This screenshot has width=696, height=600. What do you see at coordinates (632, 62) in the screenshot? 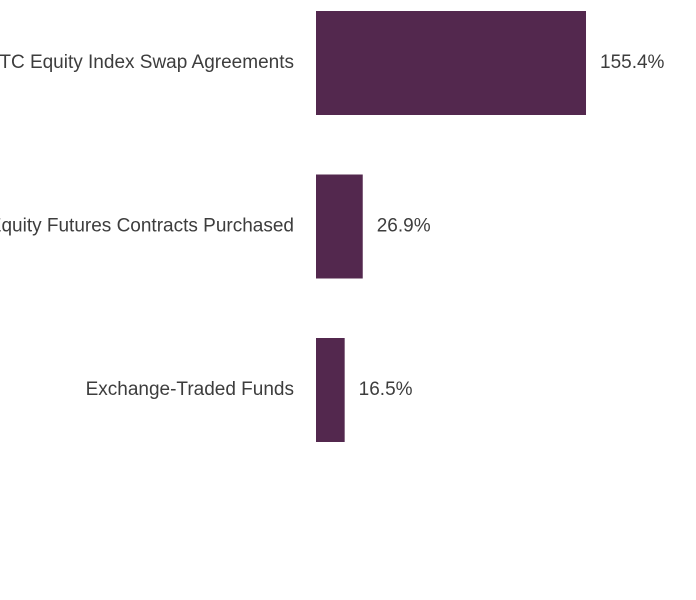
I see `value-label-0: 155.4%` at bounding box center [632, 62].